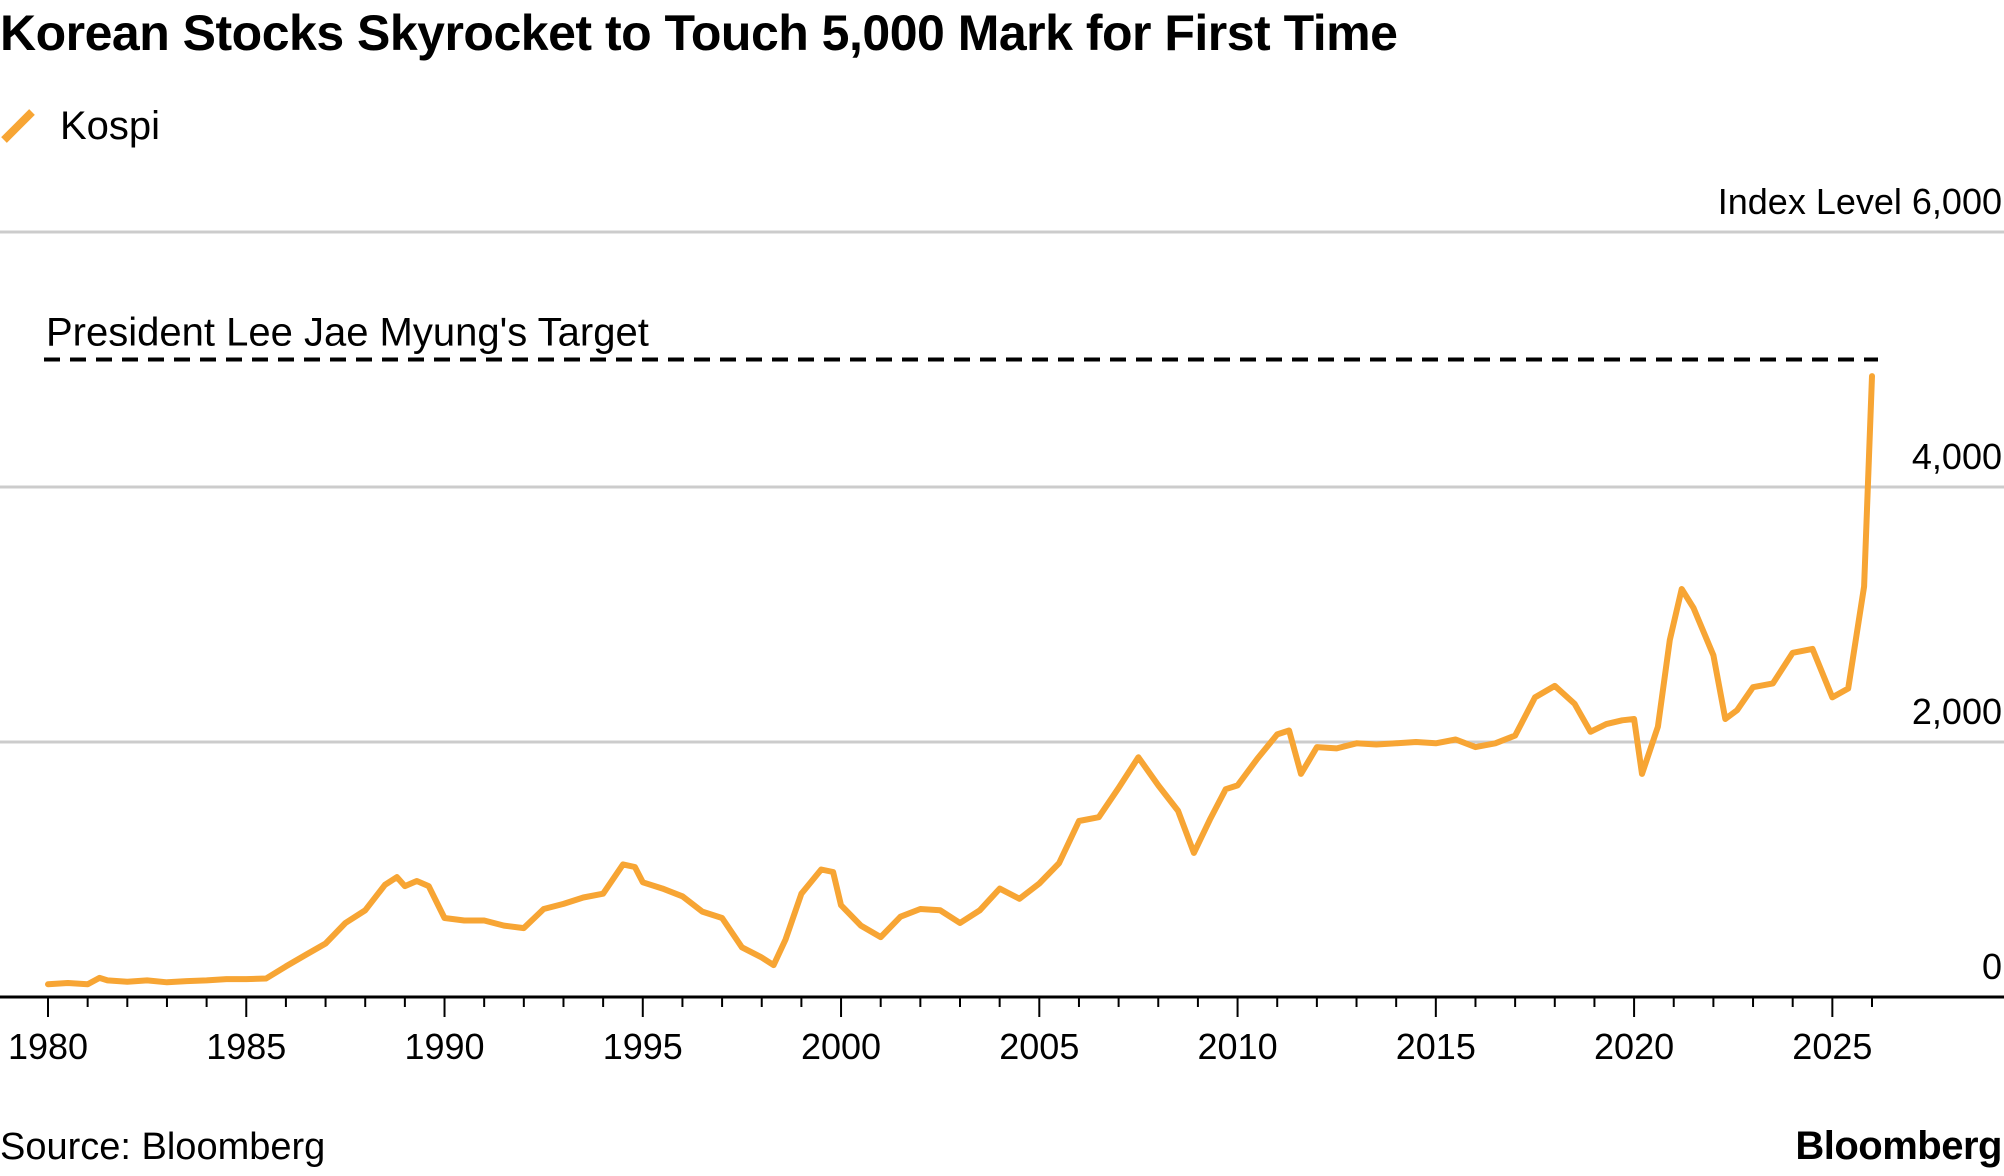 The width and height of the screenshot is (2004, 1176). I want to click on x-tick-label-1990: 1990, so click(444, 1046).